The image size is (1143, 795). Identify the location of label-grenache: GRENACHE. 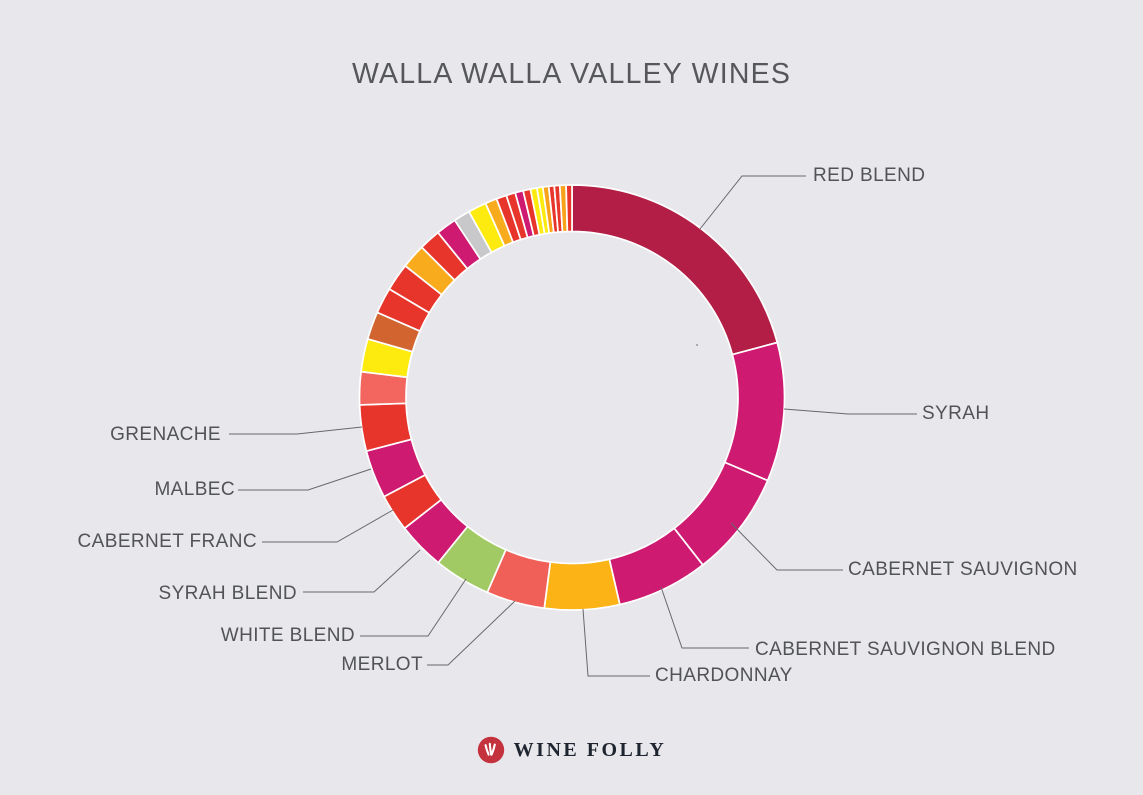
(165, 434).